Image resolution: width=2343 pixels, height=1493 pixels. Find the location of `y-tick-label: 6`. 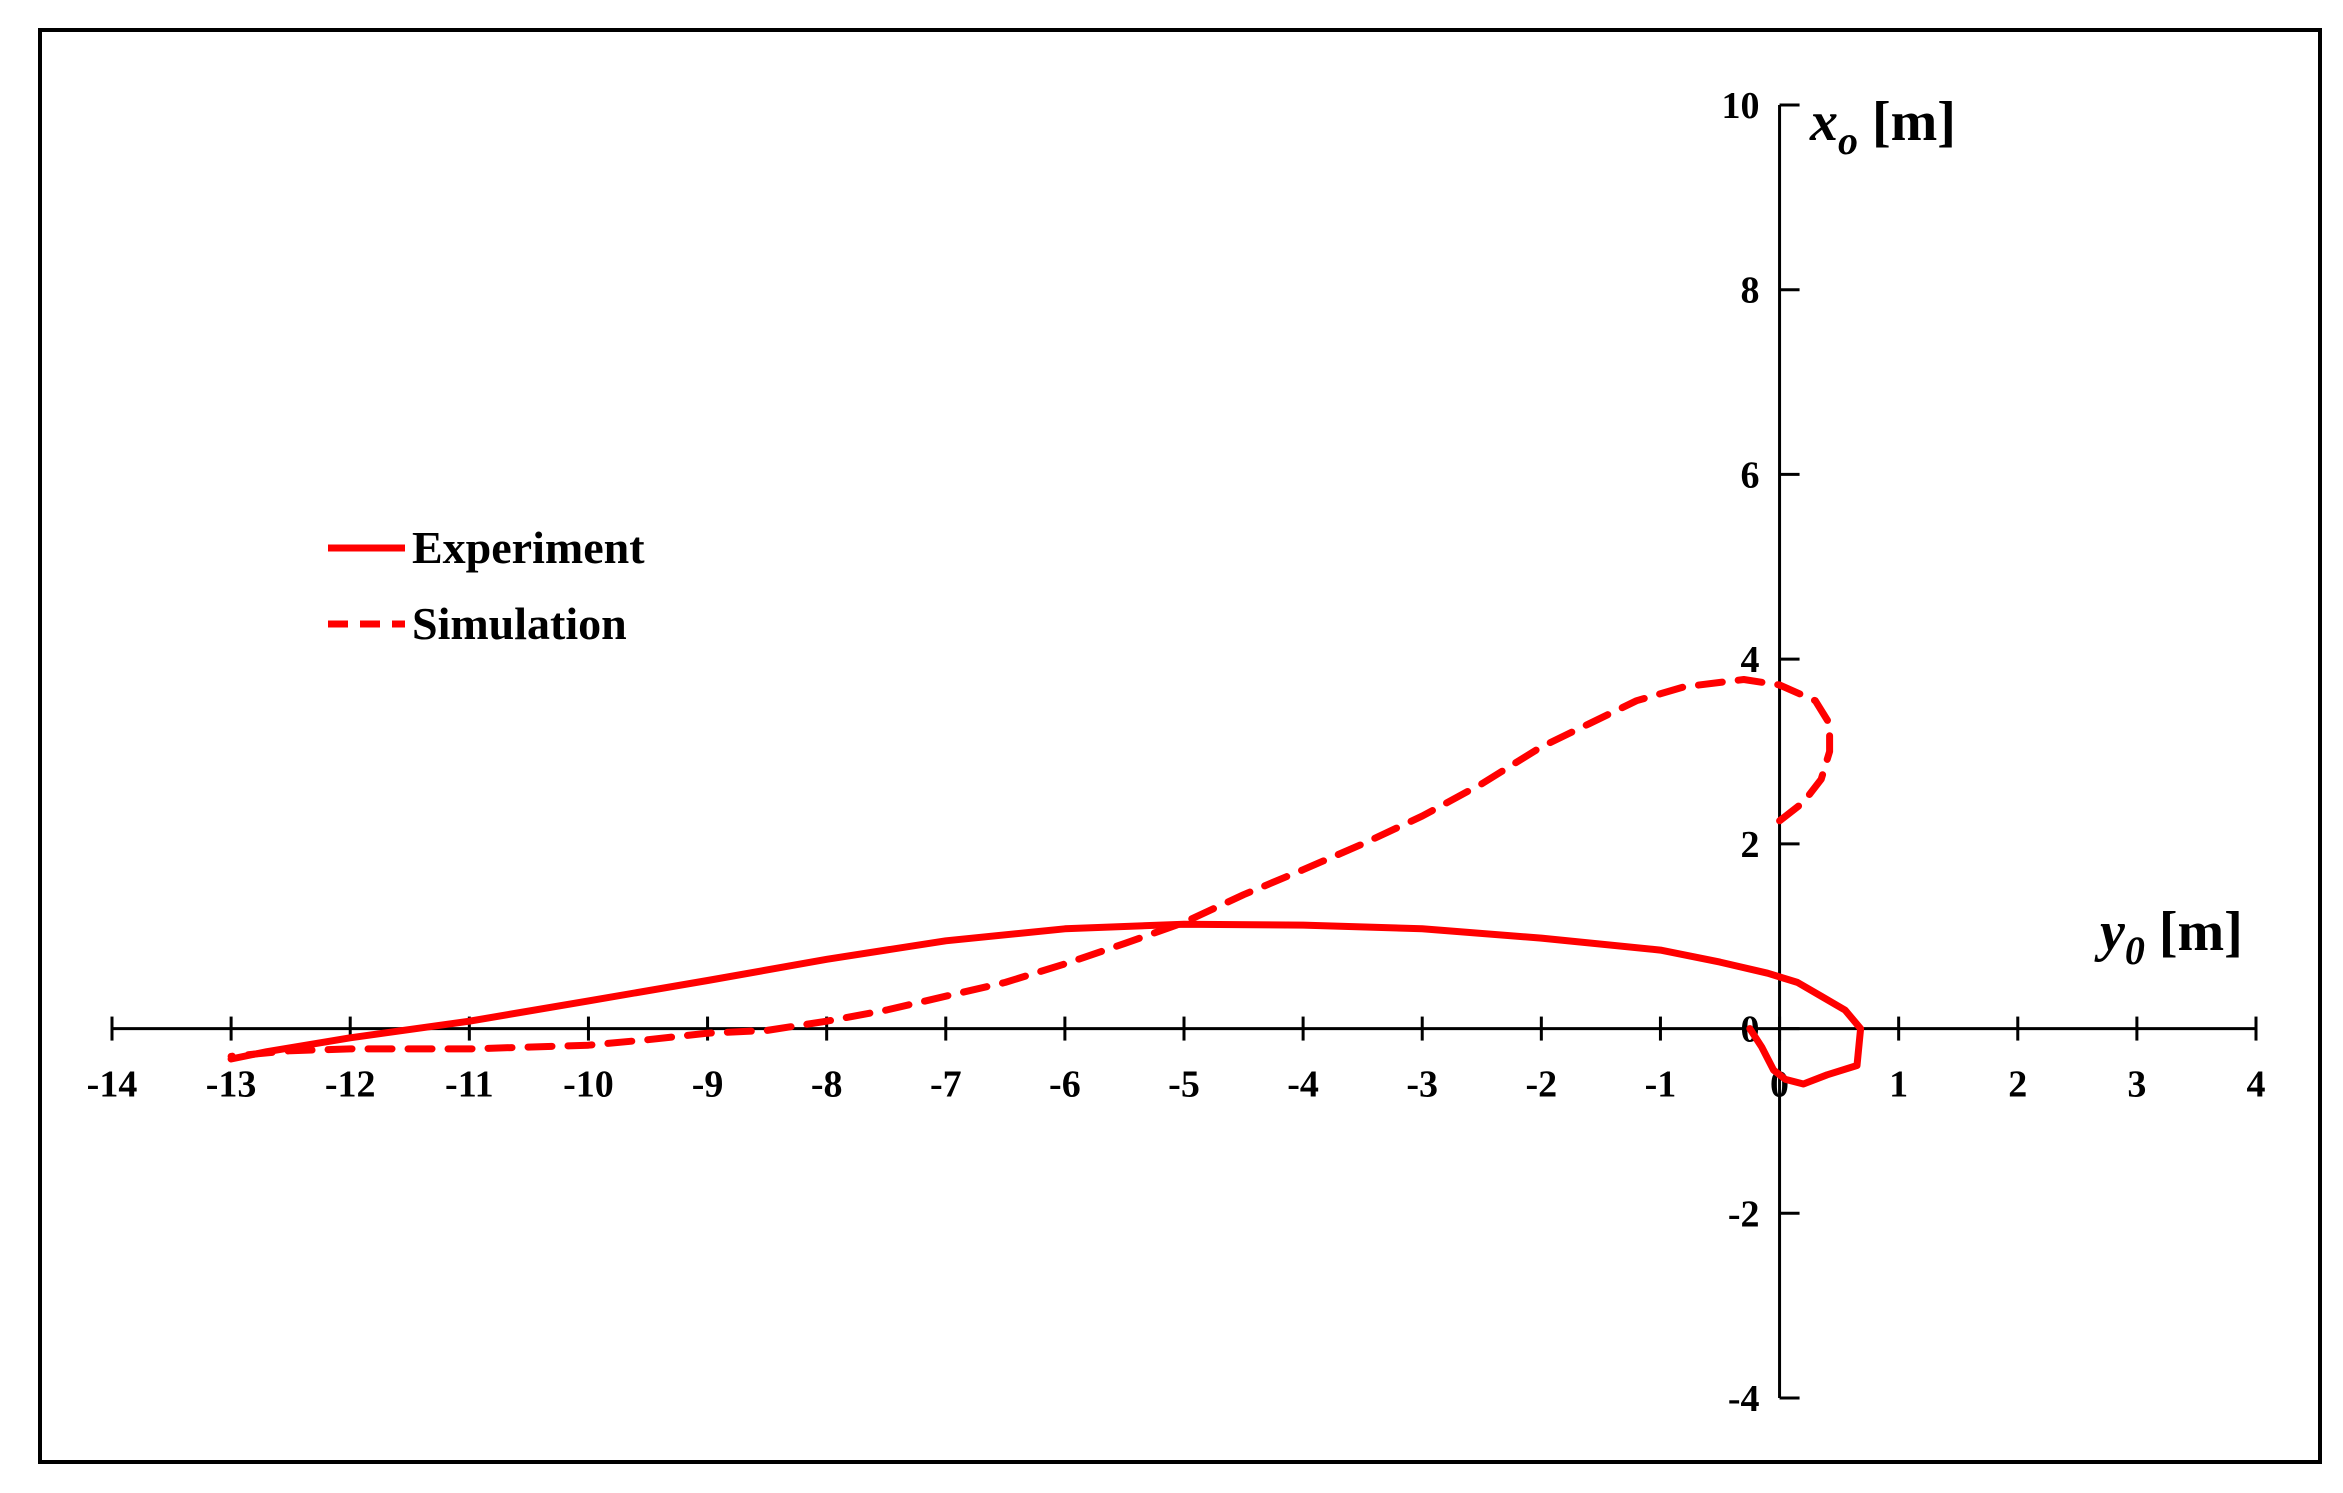

y-tick-label: 6 is located at coordinates (1750, 475).